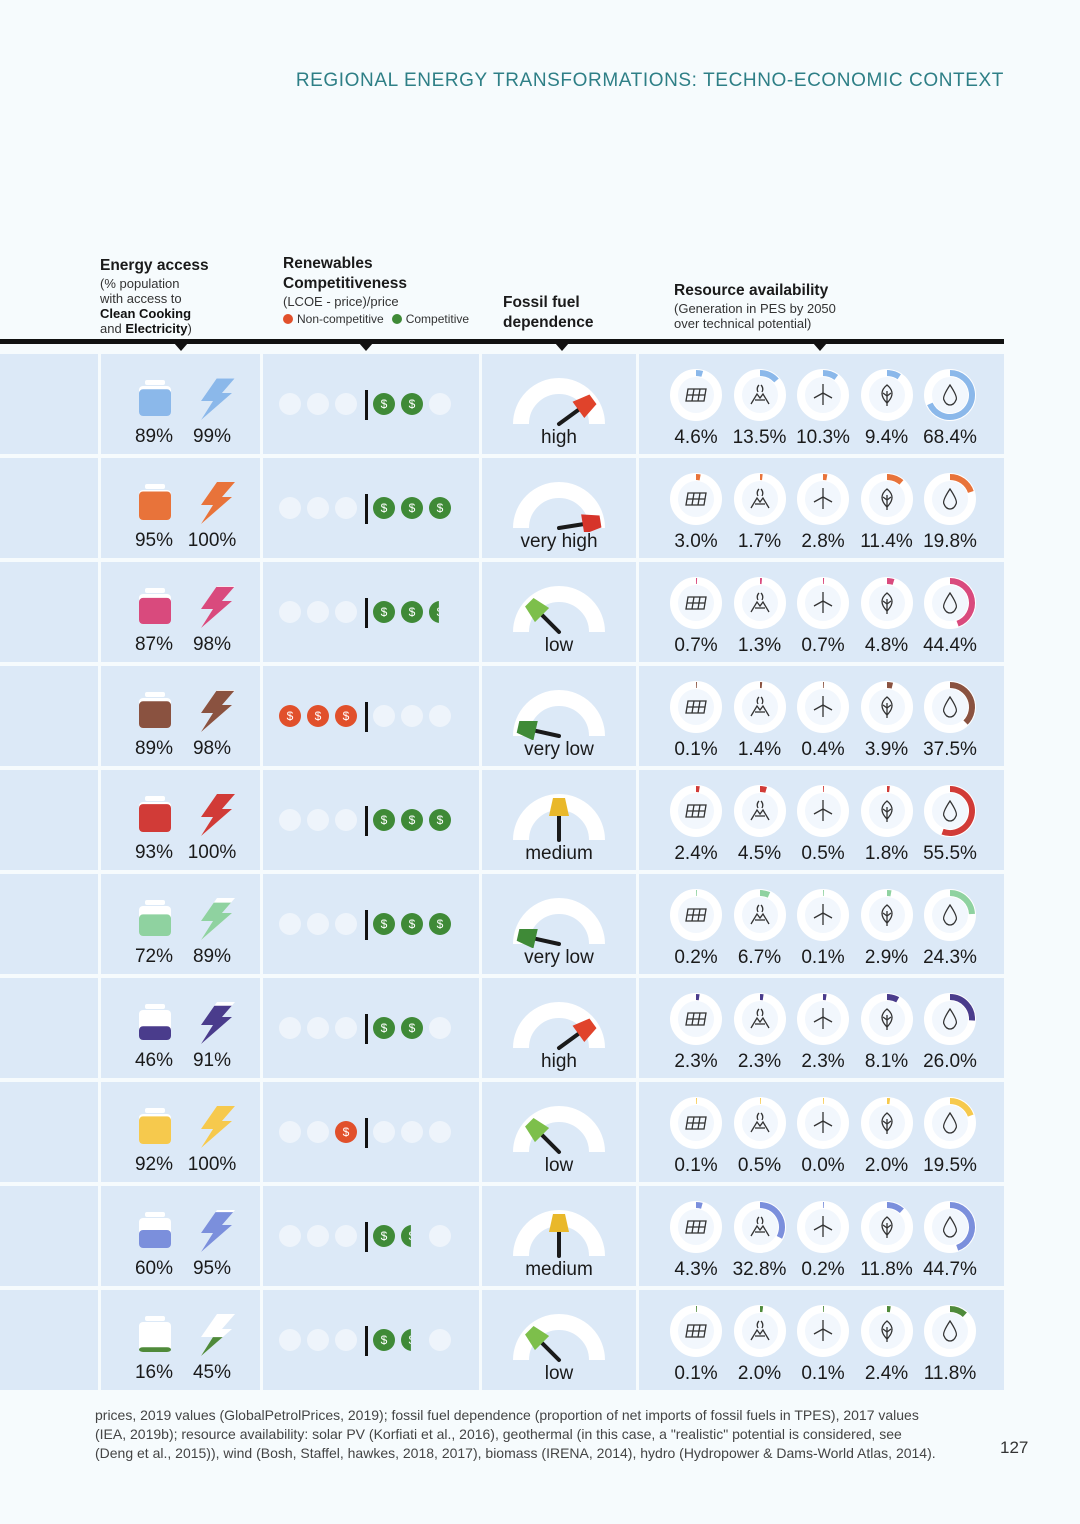 This screenshot has height=1524, width=1080. I want to click on geothermal-icon, so click(759, 602).